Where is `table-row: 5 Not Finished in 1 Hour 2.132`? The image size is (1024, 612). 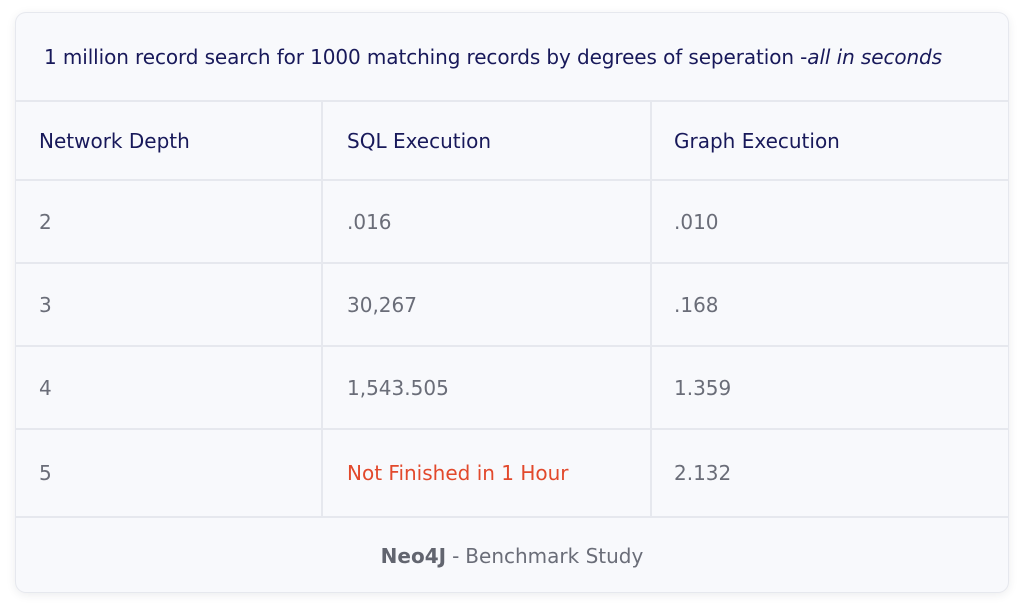 table-row: 5 Not Finished in 1 Hour 2.132 is located at coordinates (512, 473).